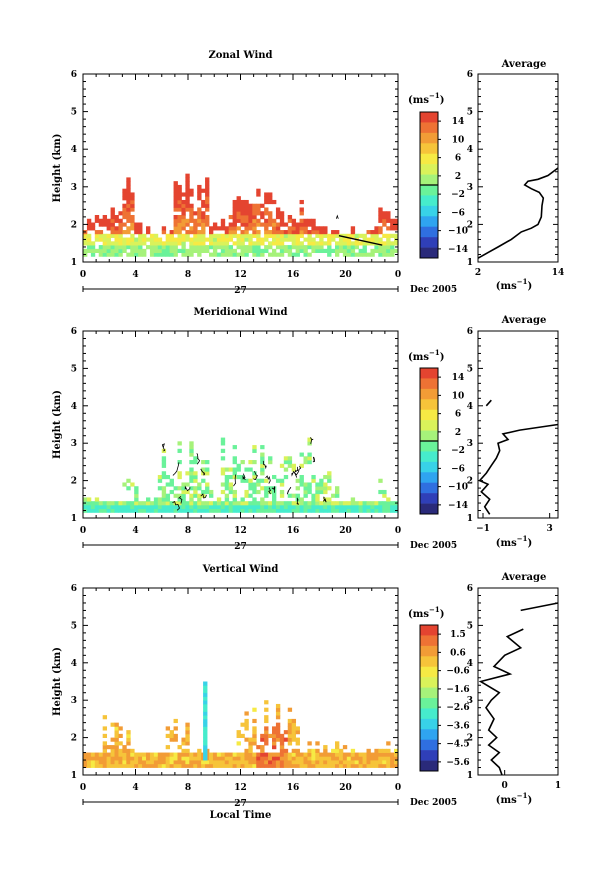 Image resolution: width=616 pixels, height=873 pixels. Describe the element at coordinates (518, 424) in the screenshot. I see `average-frame` at that location.